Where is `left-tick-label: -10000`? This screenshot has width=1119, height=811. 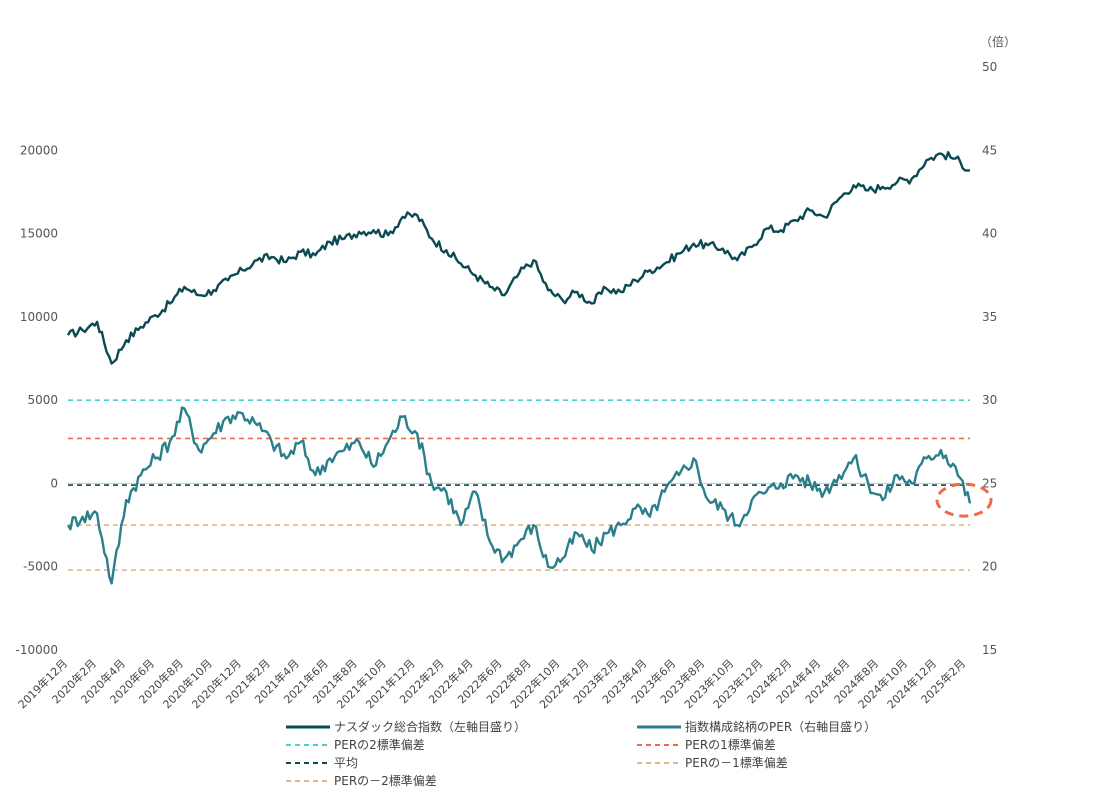
left-tick-label: -10000 is located at coordinates (36, 650).